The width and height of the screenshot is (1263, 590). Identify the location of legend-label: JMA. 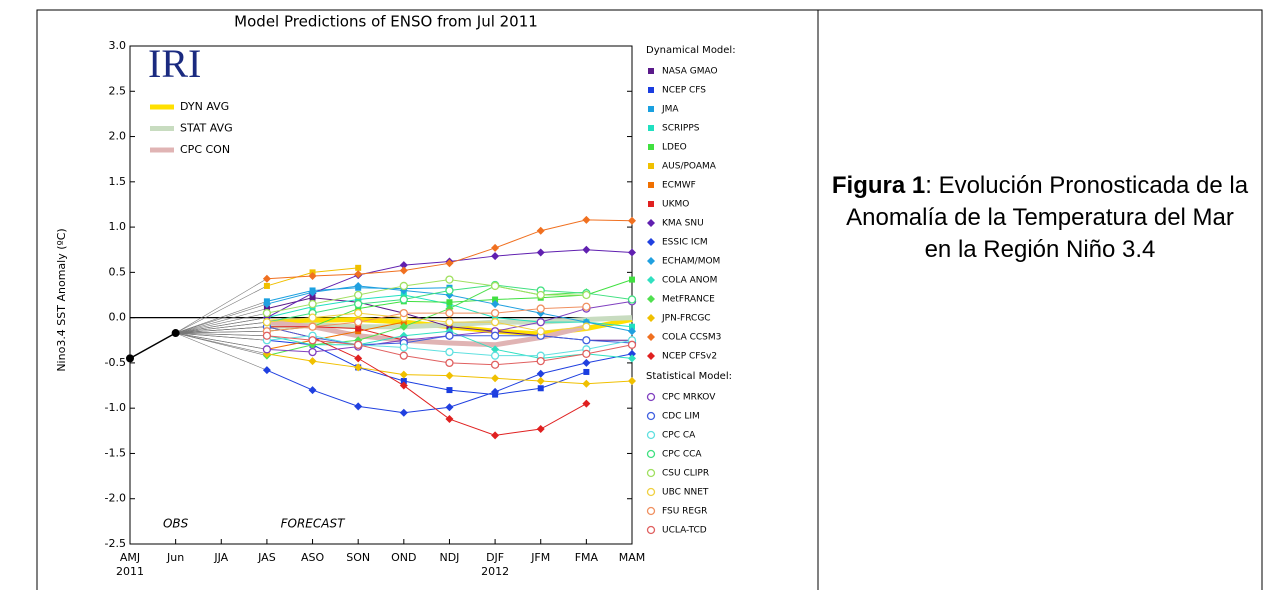
(670, 110).